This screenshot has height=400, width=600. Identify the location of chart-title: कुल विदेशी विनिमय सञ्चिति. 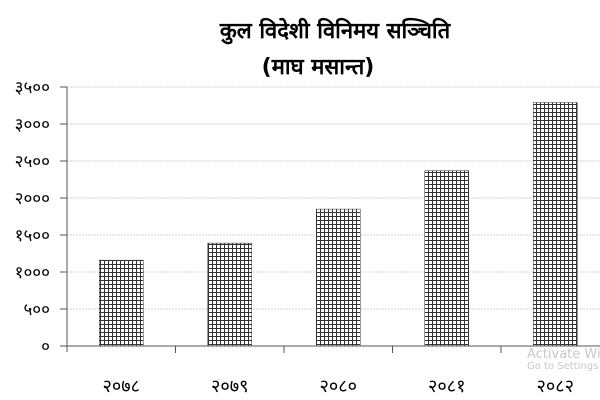
(335, 31).